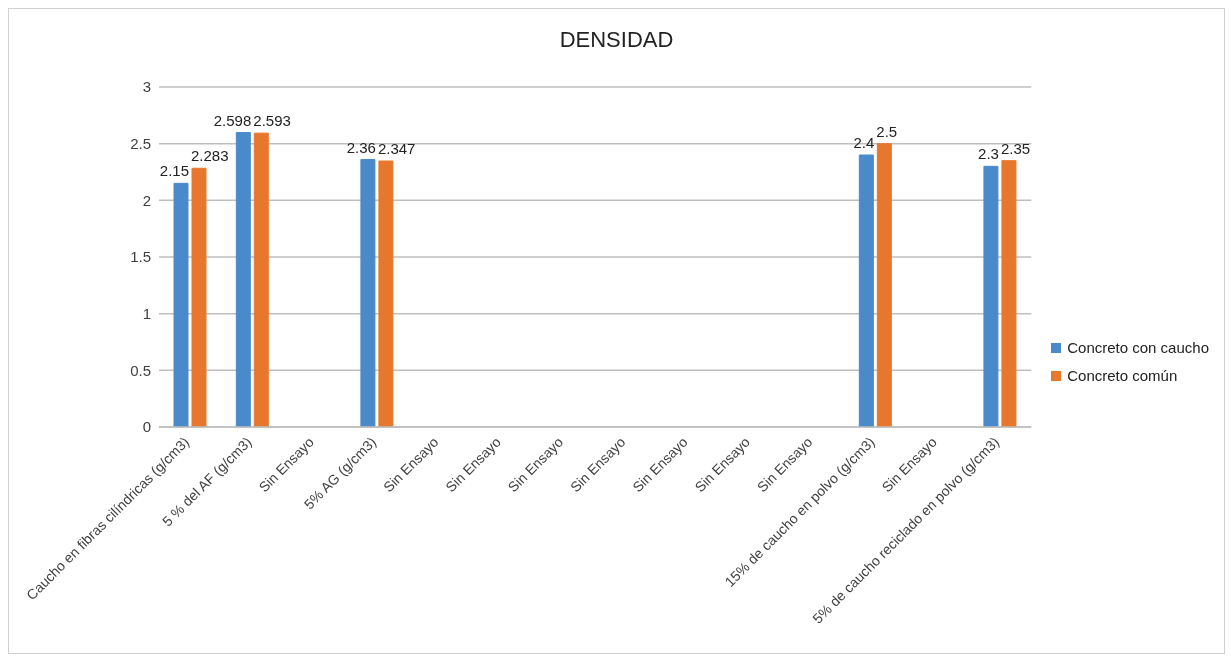  I want to click on y-tick-label: 0, so click(146, 427).